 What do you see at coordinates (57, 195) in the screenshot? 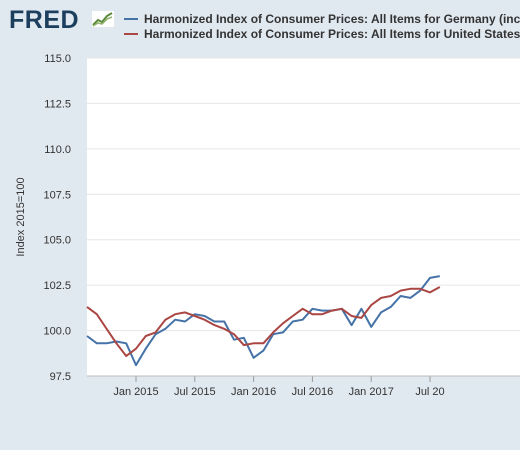
I see `y-tick-label: 107.5` at bounding box center [57, 195].